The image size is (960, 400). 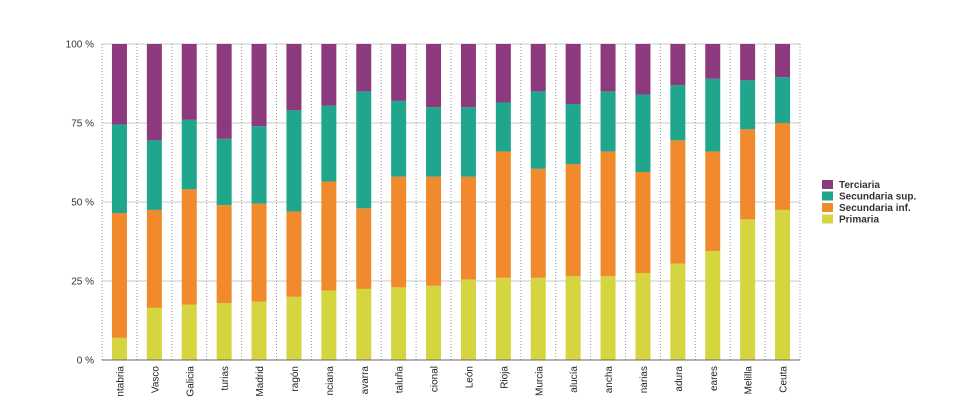 What do you see at coordinates (225, 378) in the screenshot?
I see `x-tick-label: turias` at bounding box center [225, 378].